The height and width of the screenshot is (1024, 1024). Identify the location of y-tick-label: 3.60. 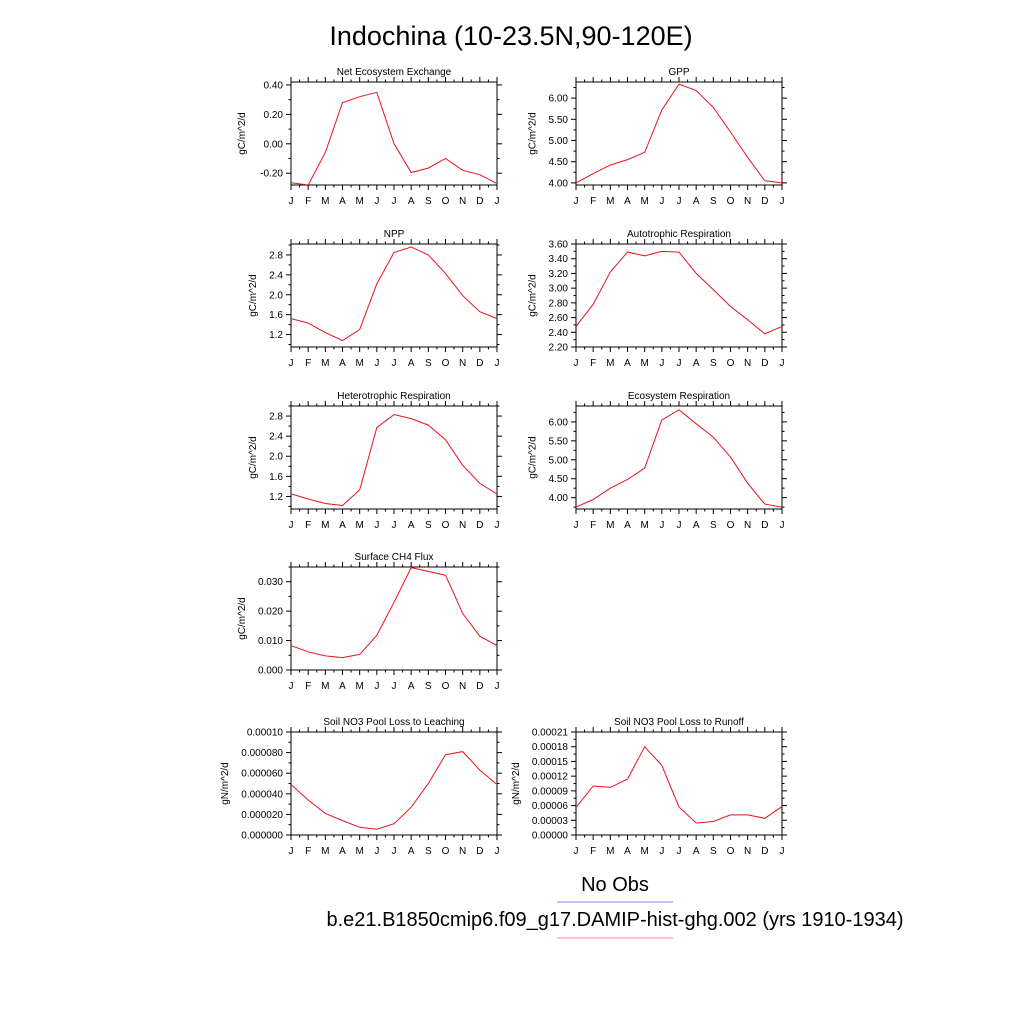
(559, 245).